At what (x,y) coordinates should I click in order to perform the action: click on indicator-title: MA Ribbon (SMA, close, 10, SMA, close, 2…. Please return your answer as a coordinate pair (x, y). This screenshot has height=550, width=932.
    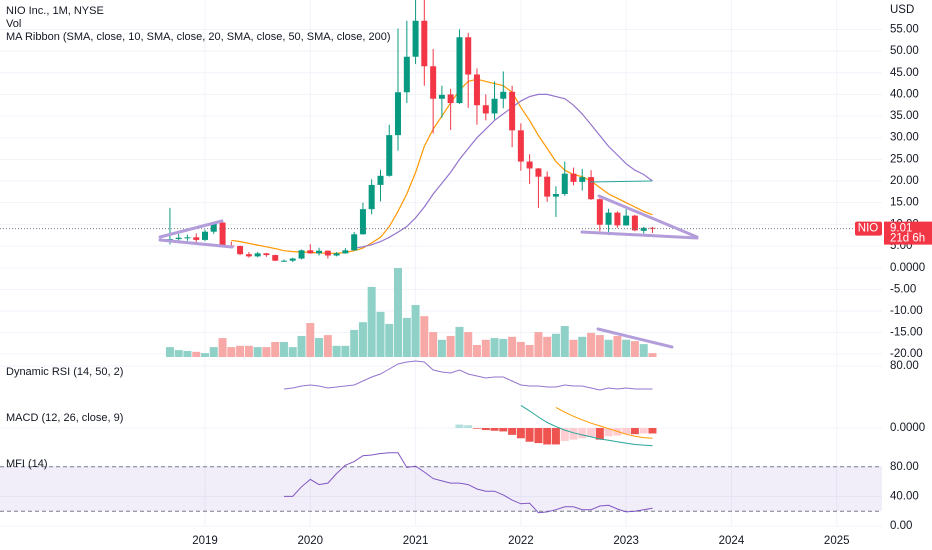
    Looking at the image, I should click on (198, 37).